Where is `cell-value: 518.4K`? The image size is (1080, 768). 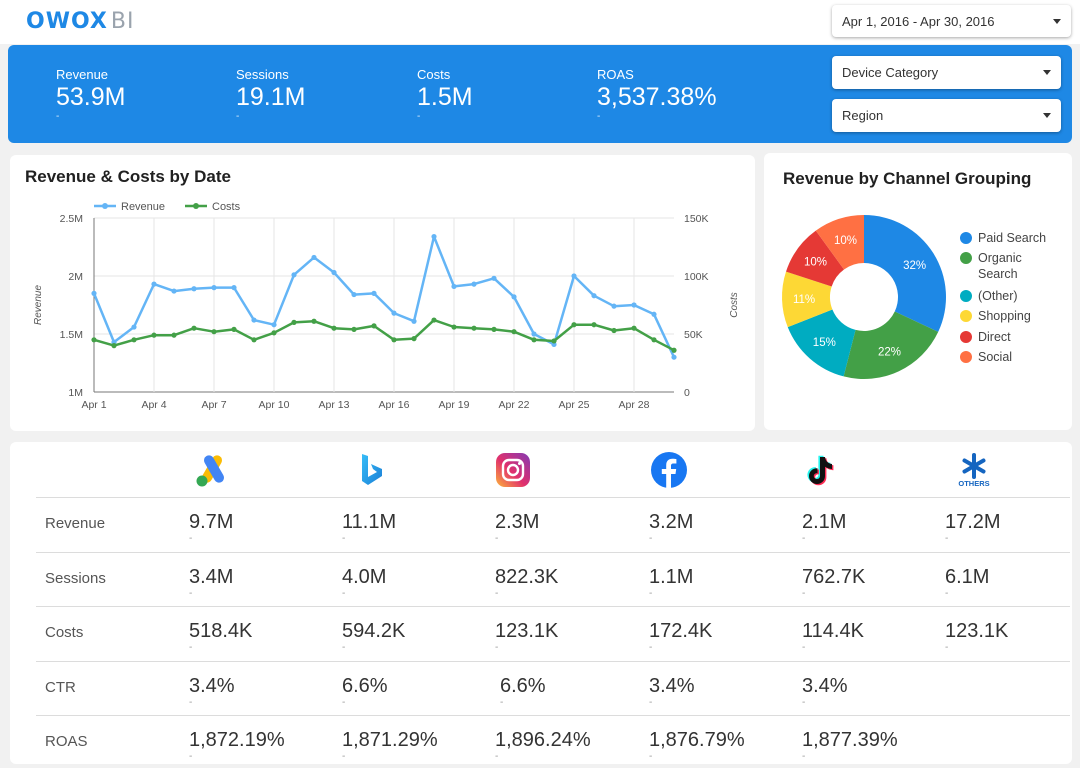
cell-value: 518.4K is located at coordinates (221, 631).